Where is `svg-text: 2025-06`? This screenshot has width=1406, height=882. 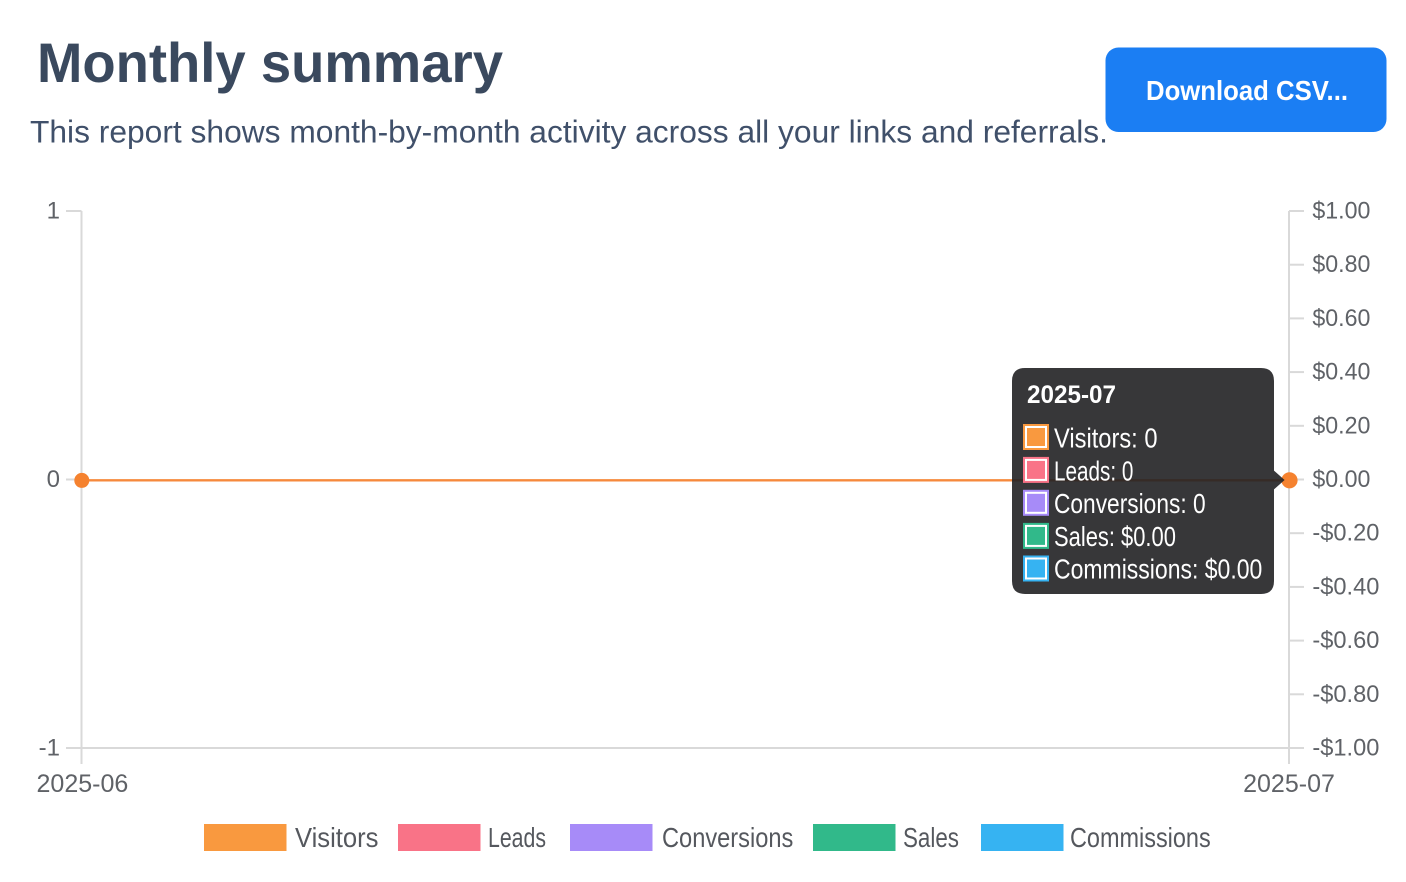
svg-text: 2025-06 is located at coordinates (83, 784).